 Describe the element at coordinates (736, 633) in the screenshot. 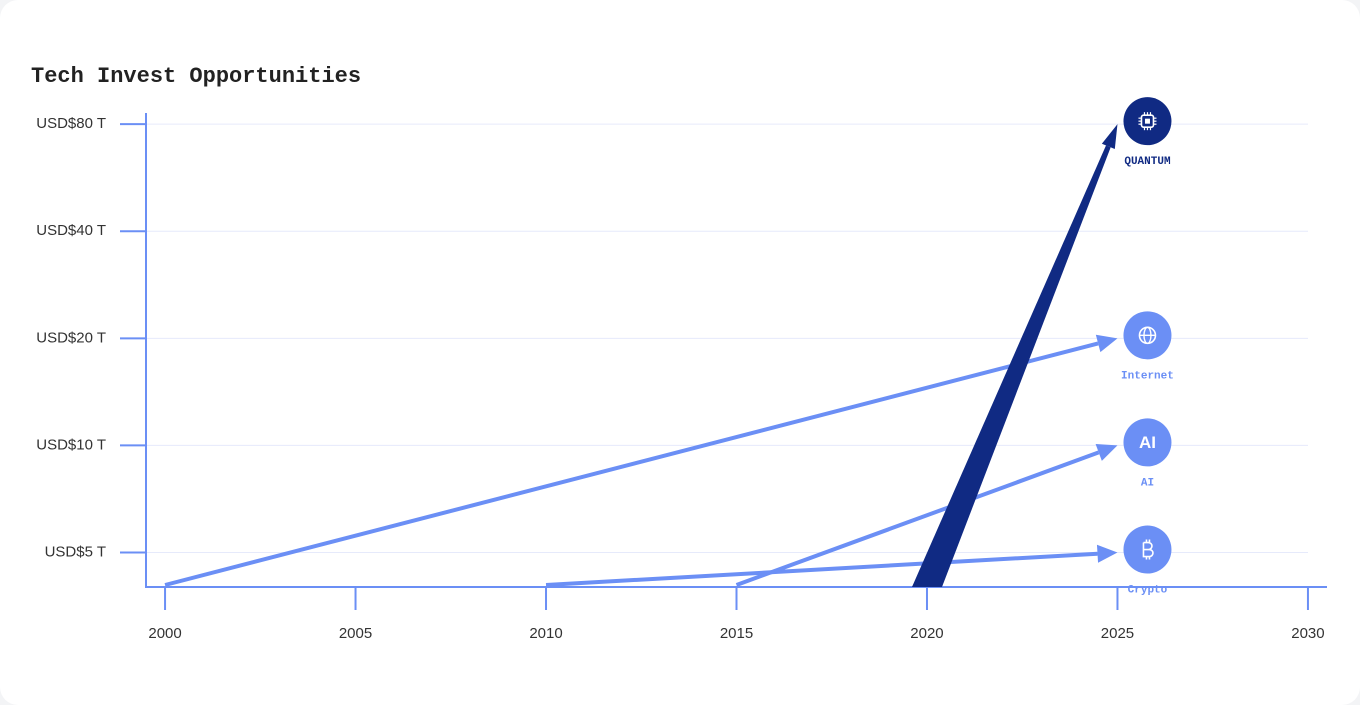

I see `x-tick-label: 2015` at that location.